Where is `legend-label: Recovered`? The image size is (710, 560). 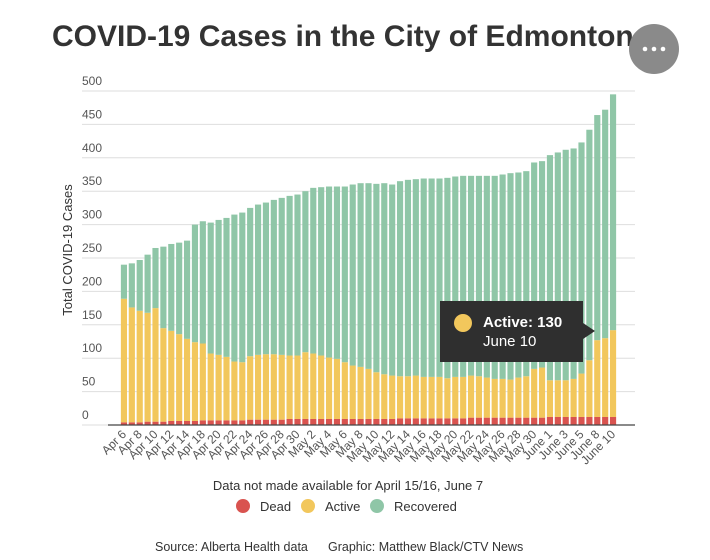
legend-label: Recovered is located at coordinates (425, 506).